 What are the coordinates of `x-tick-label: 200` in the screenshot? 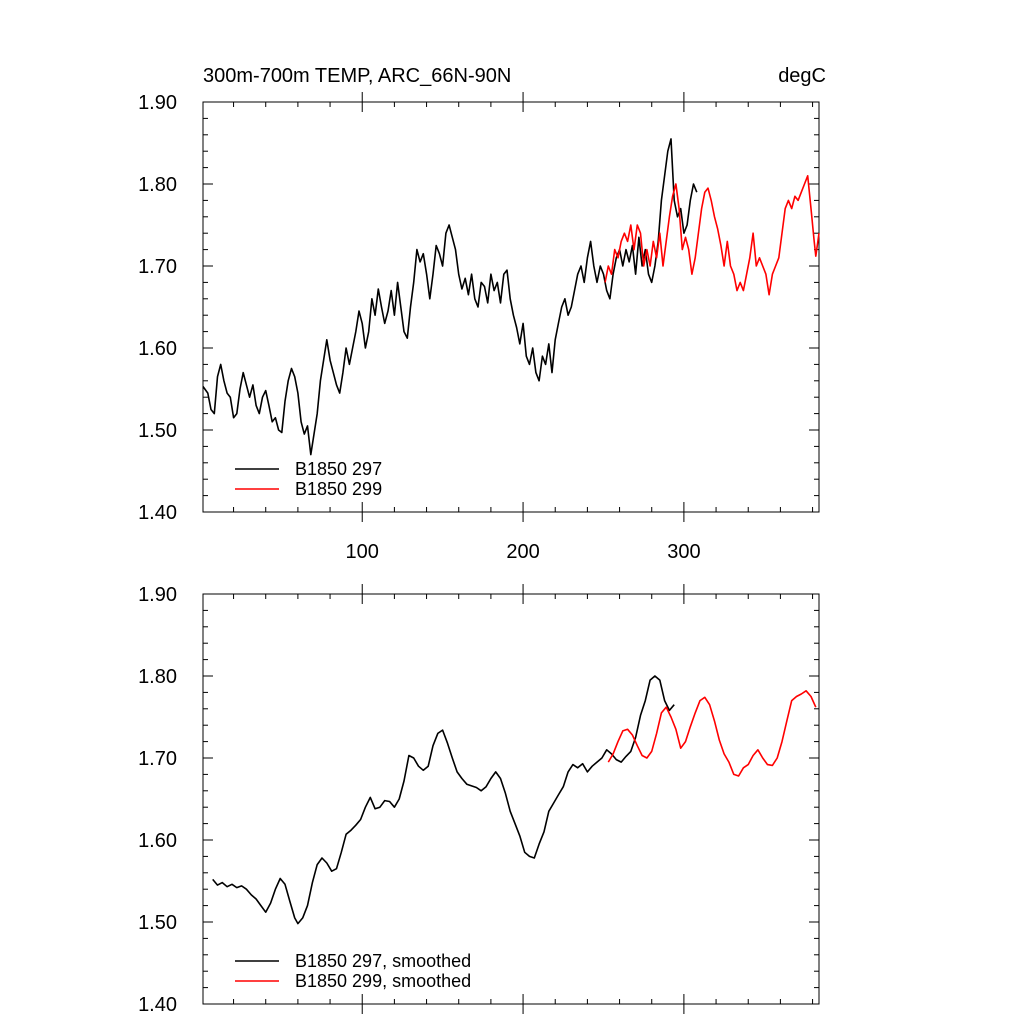 It's located at (522, 552).